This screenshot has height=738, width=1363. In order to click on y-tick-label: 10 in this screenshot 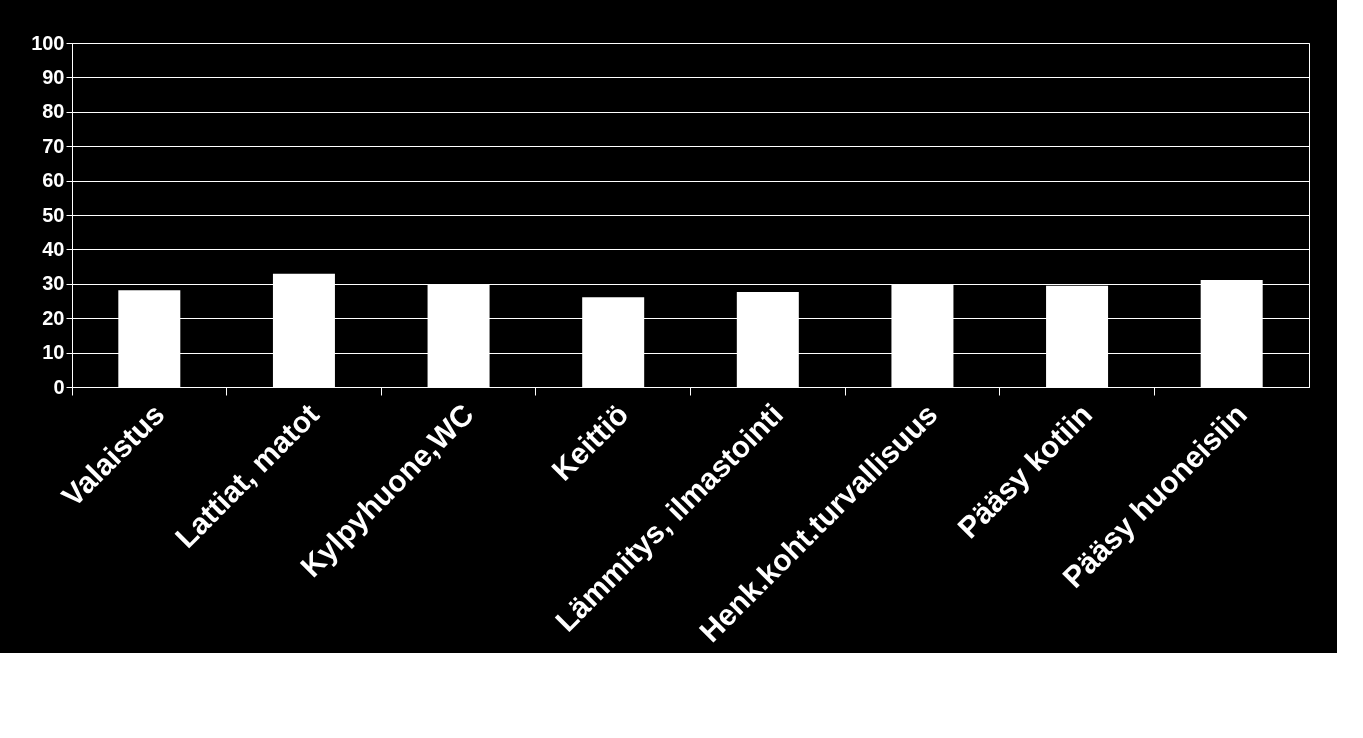, I will do `click(53, 352)`.